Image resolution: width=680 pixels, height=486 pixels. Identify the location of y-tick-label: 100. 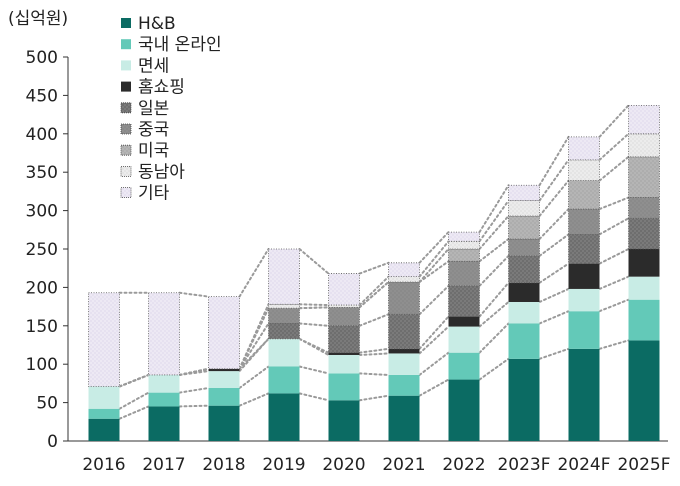
(42, 365).